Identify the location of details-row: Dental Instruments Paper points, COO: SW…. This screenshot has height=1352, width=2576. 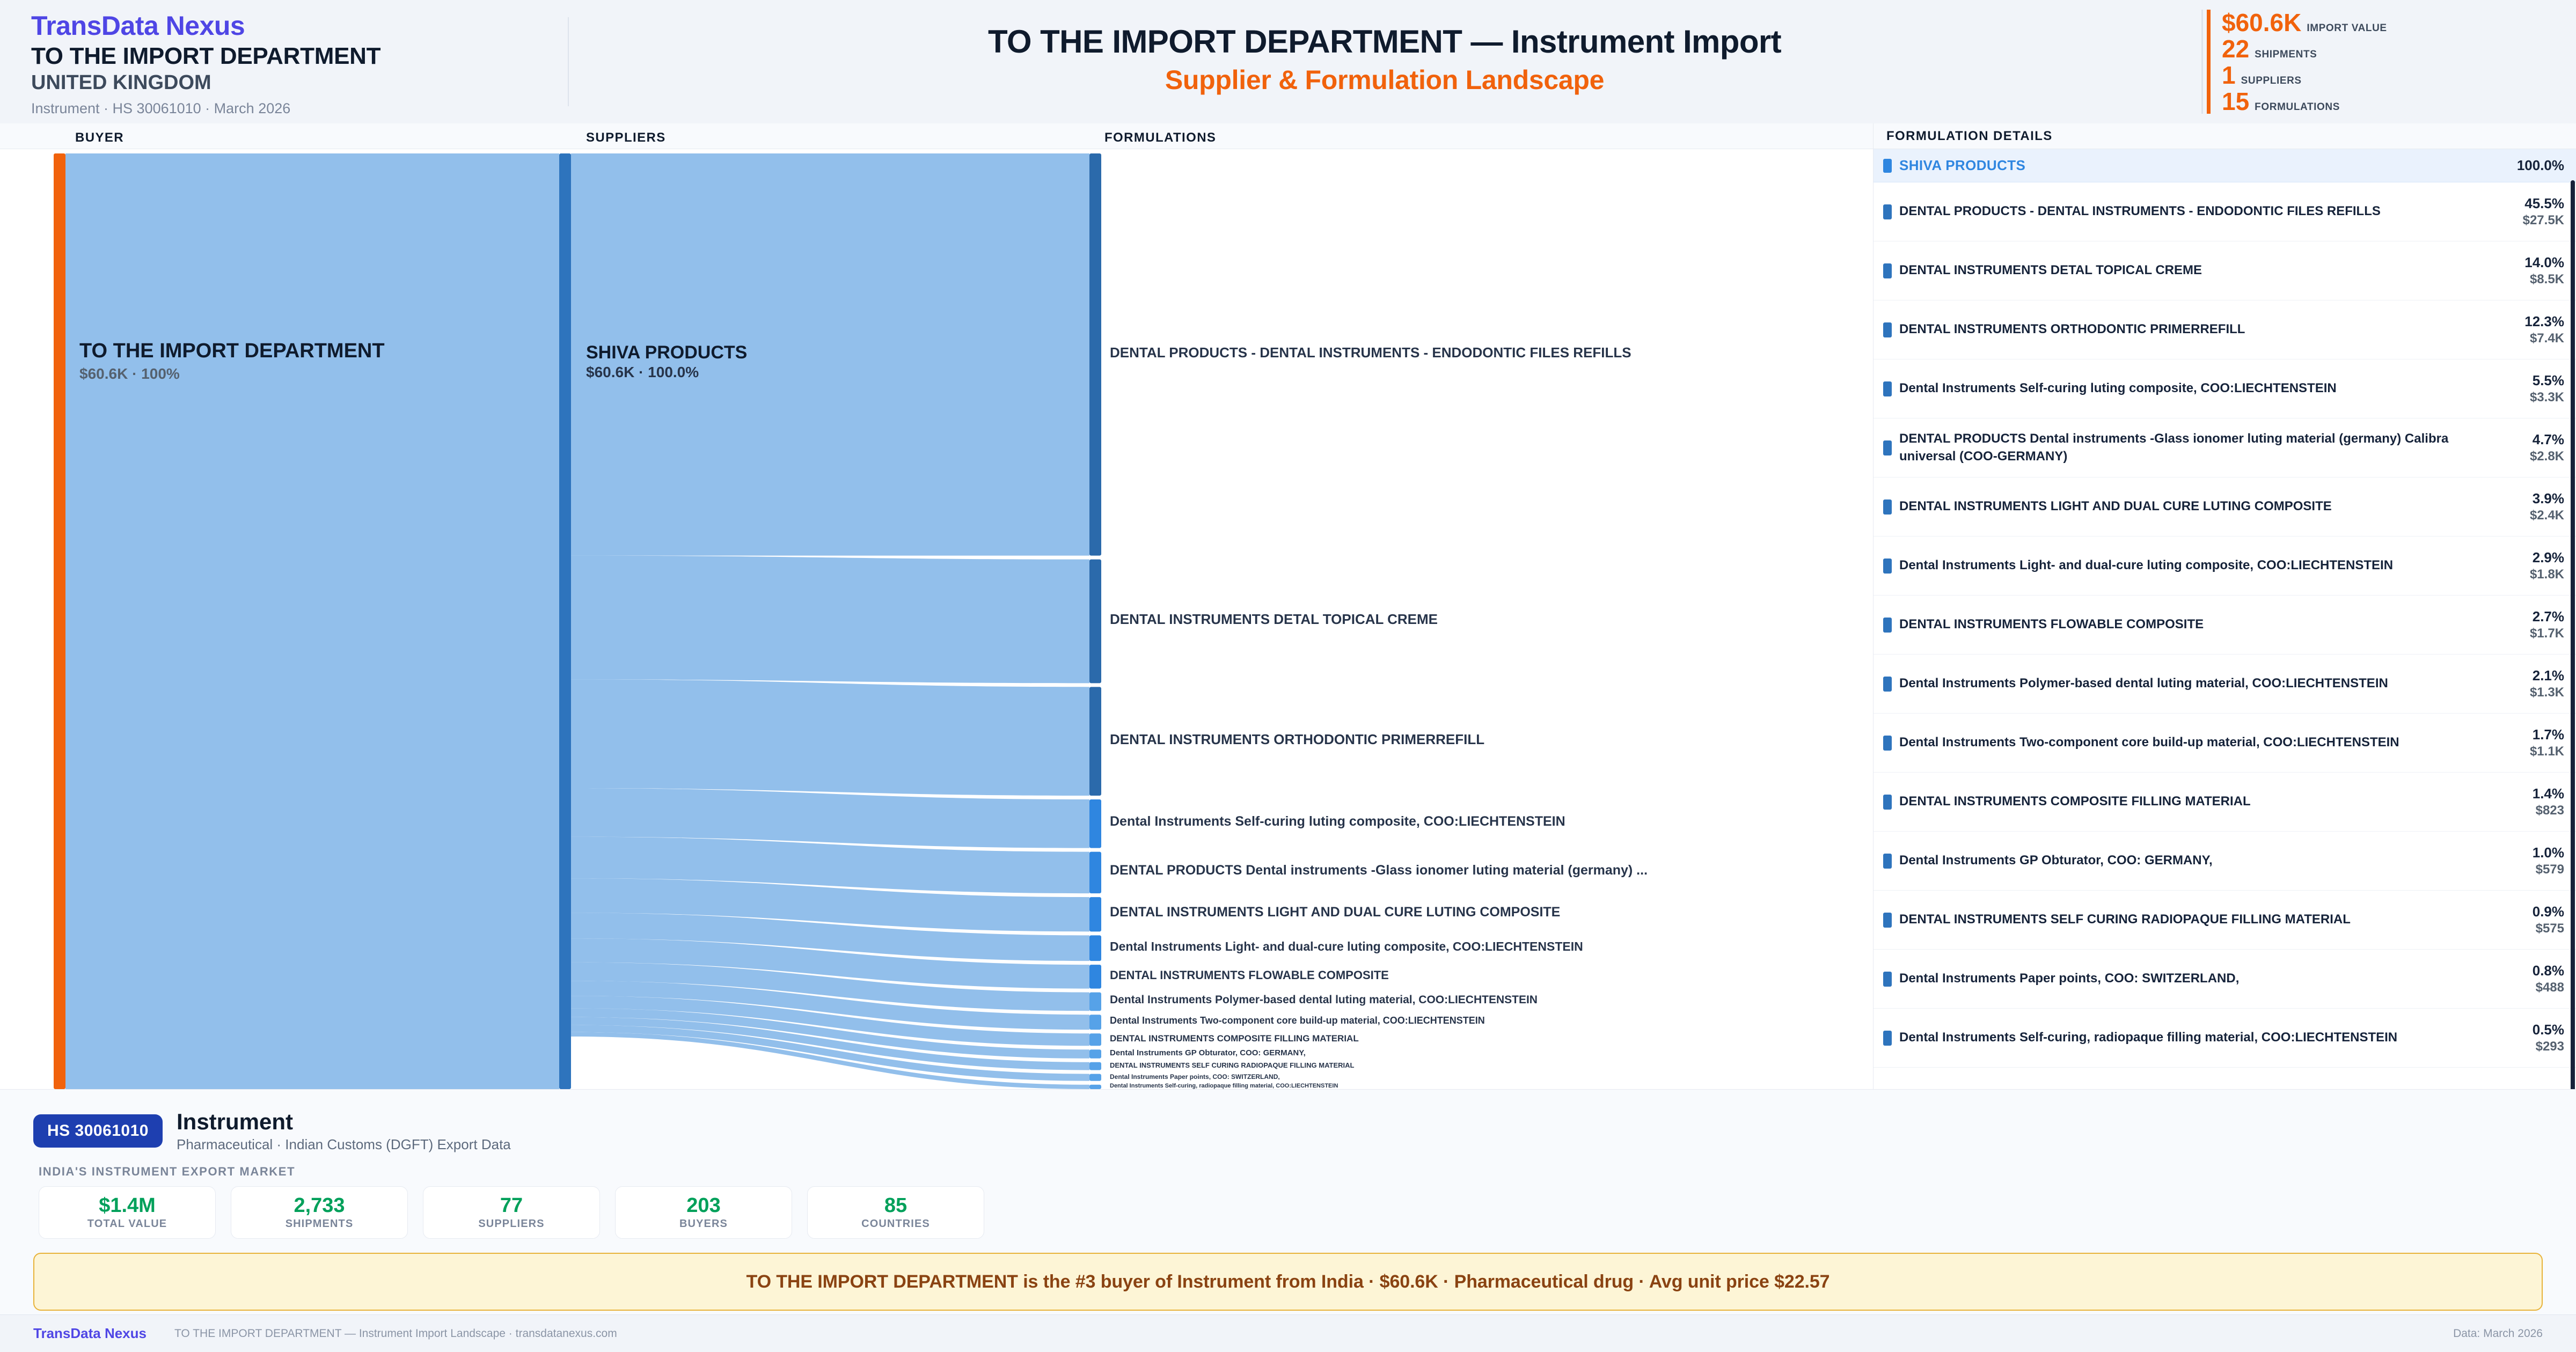
(2225, 979).